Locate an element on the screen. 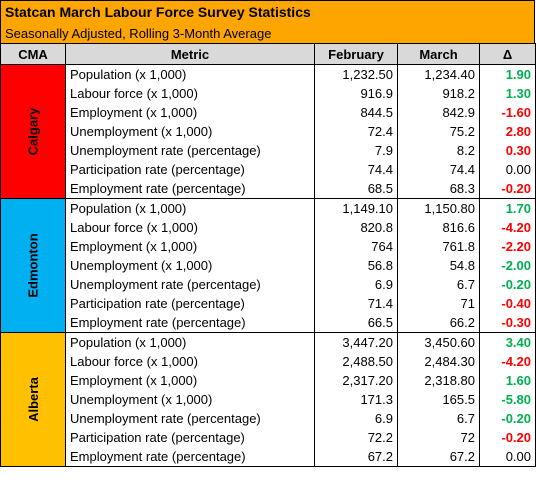 This screenshot has height=488, width=536. march-cell: 54.8 is located at coordinates (438, 265).